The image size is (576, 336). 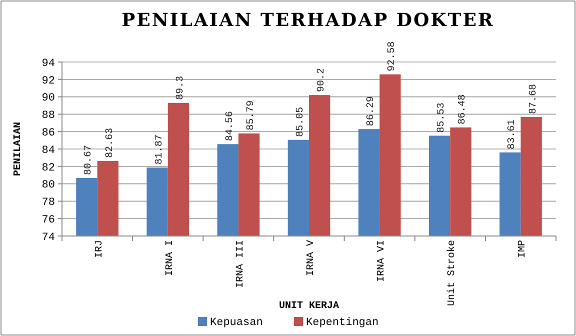 What do you see at coordinates (463, 109) in the screenshot?
I see `data-label: 86.48` at bounding box center [463, 109].